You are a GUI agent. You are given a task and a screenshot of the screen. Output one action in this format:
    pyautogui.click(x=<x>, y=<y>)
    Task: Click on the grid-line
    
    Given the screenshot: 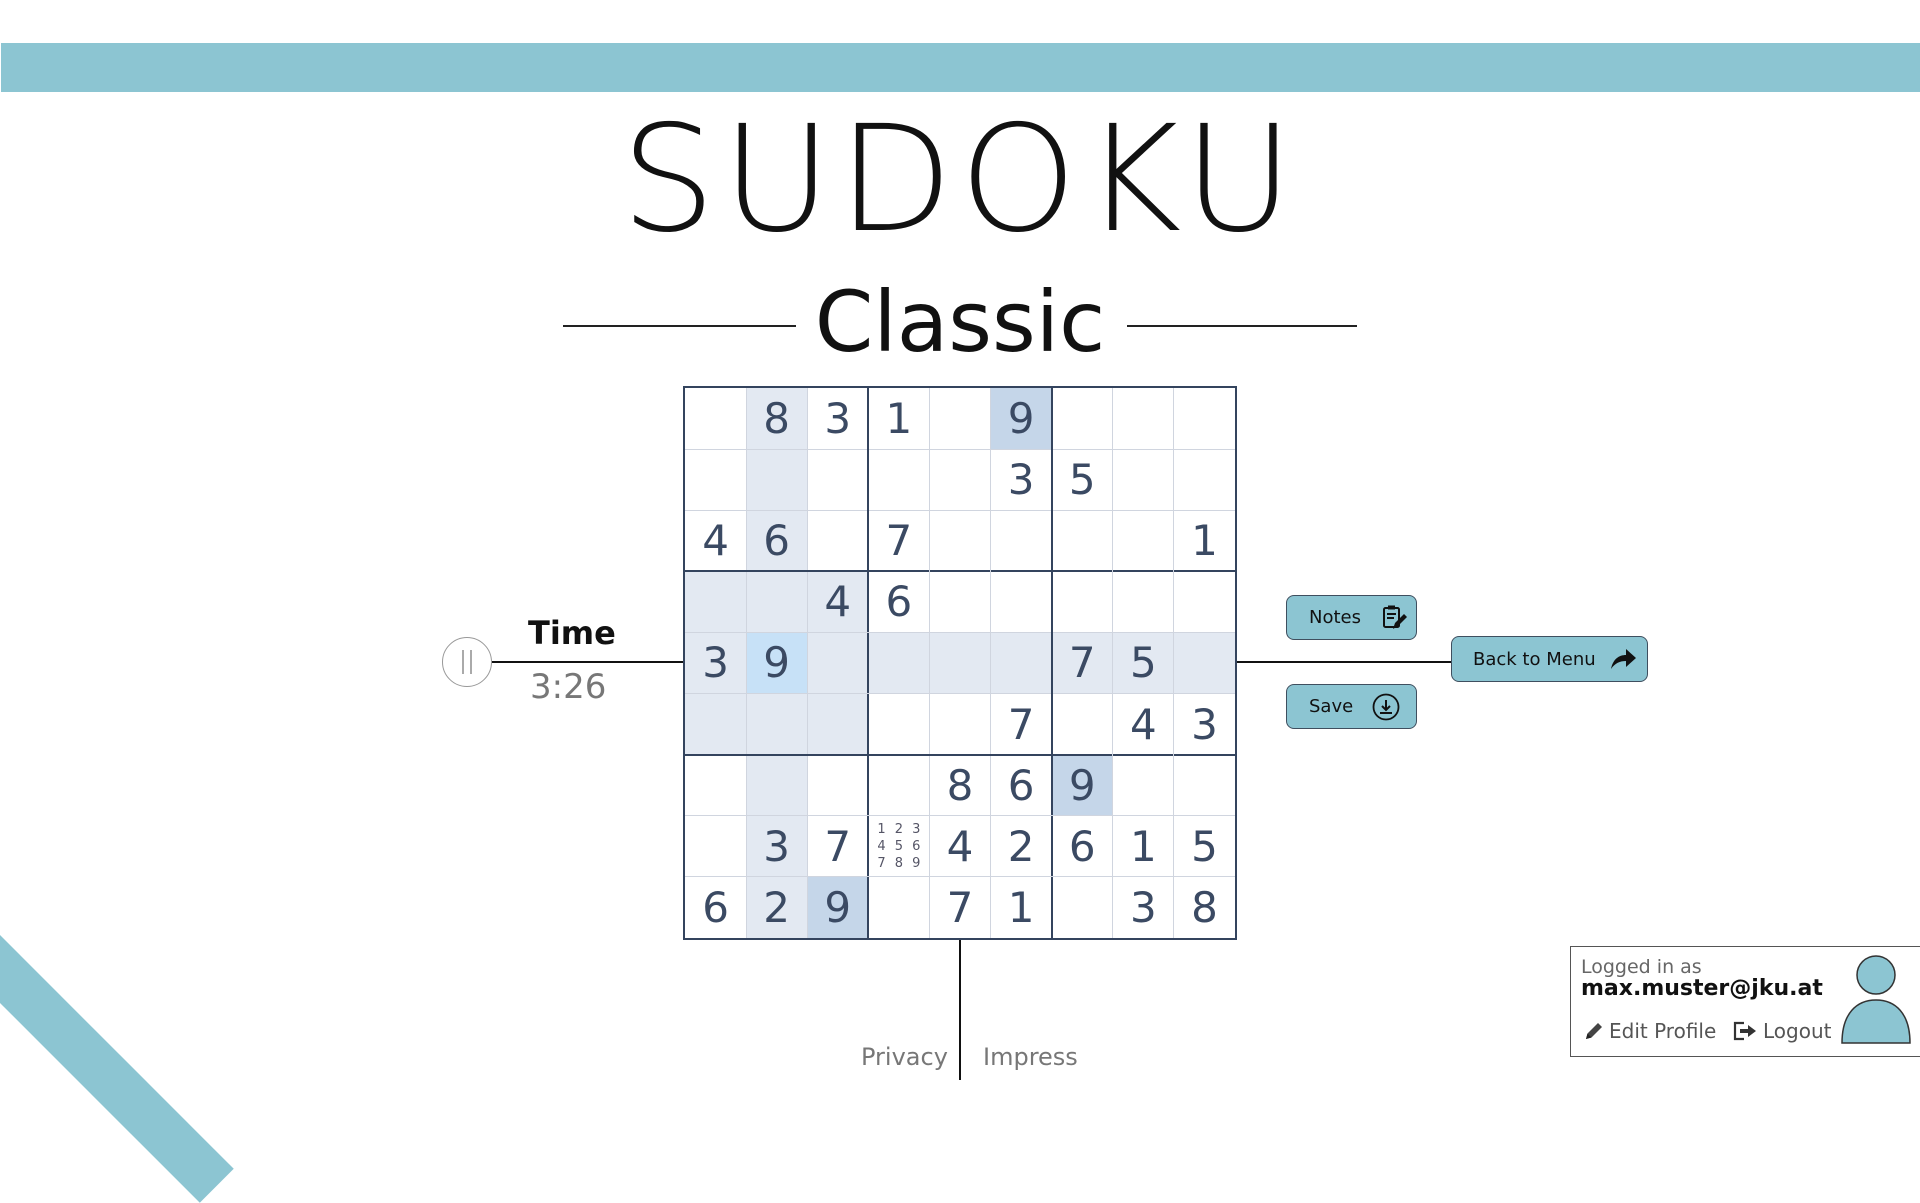 What is the action you would take?
    pyautogui.click(x=960, y=449)
    